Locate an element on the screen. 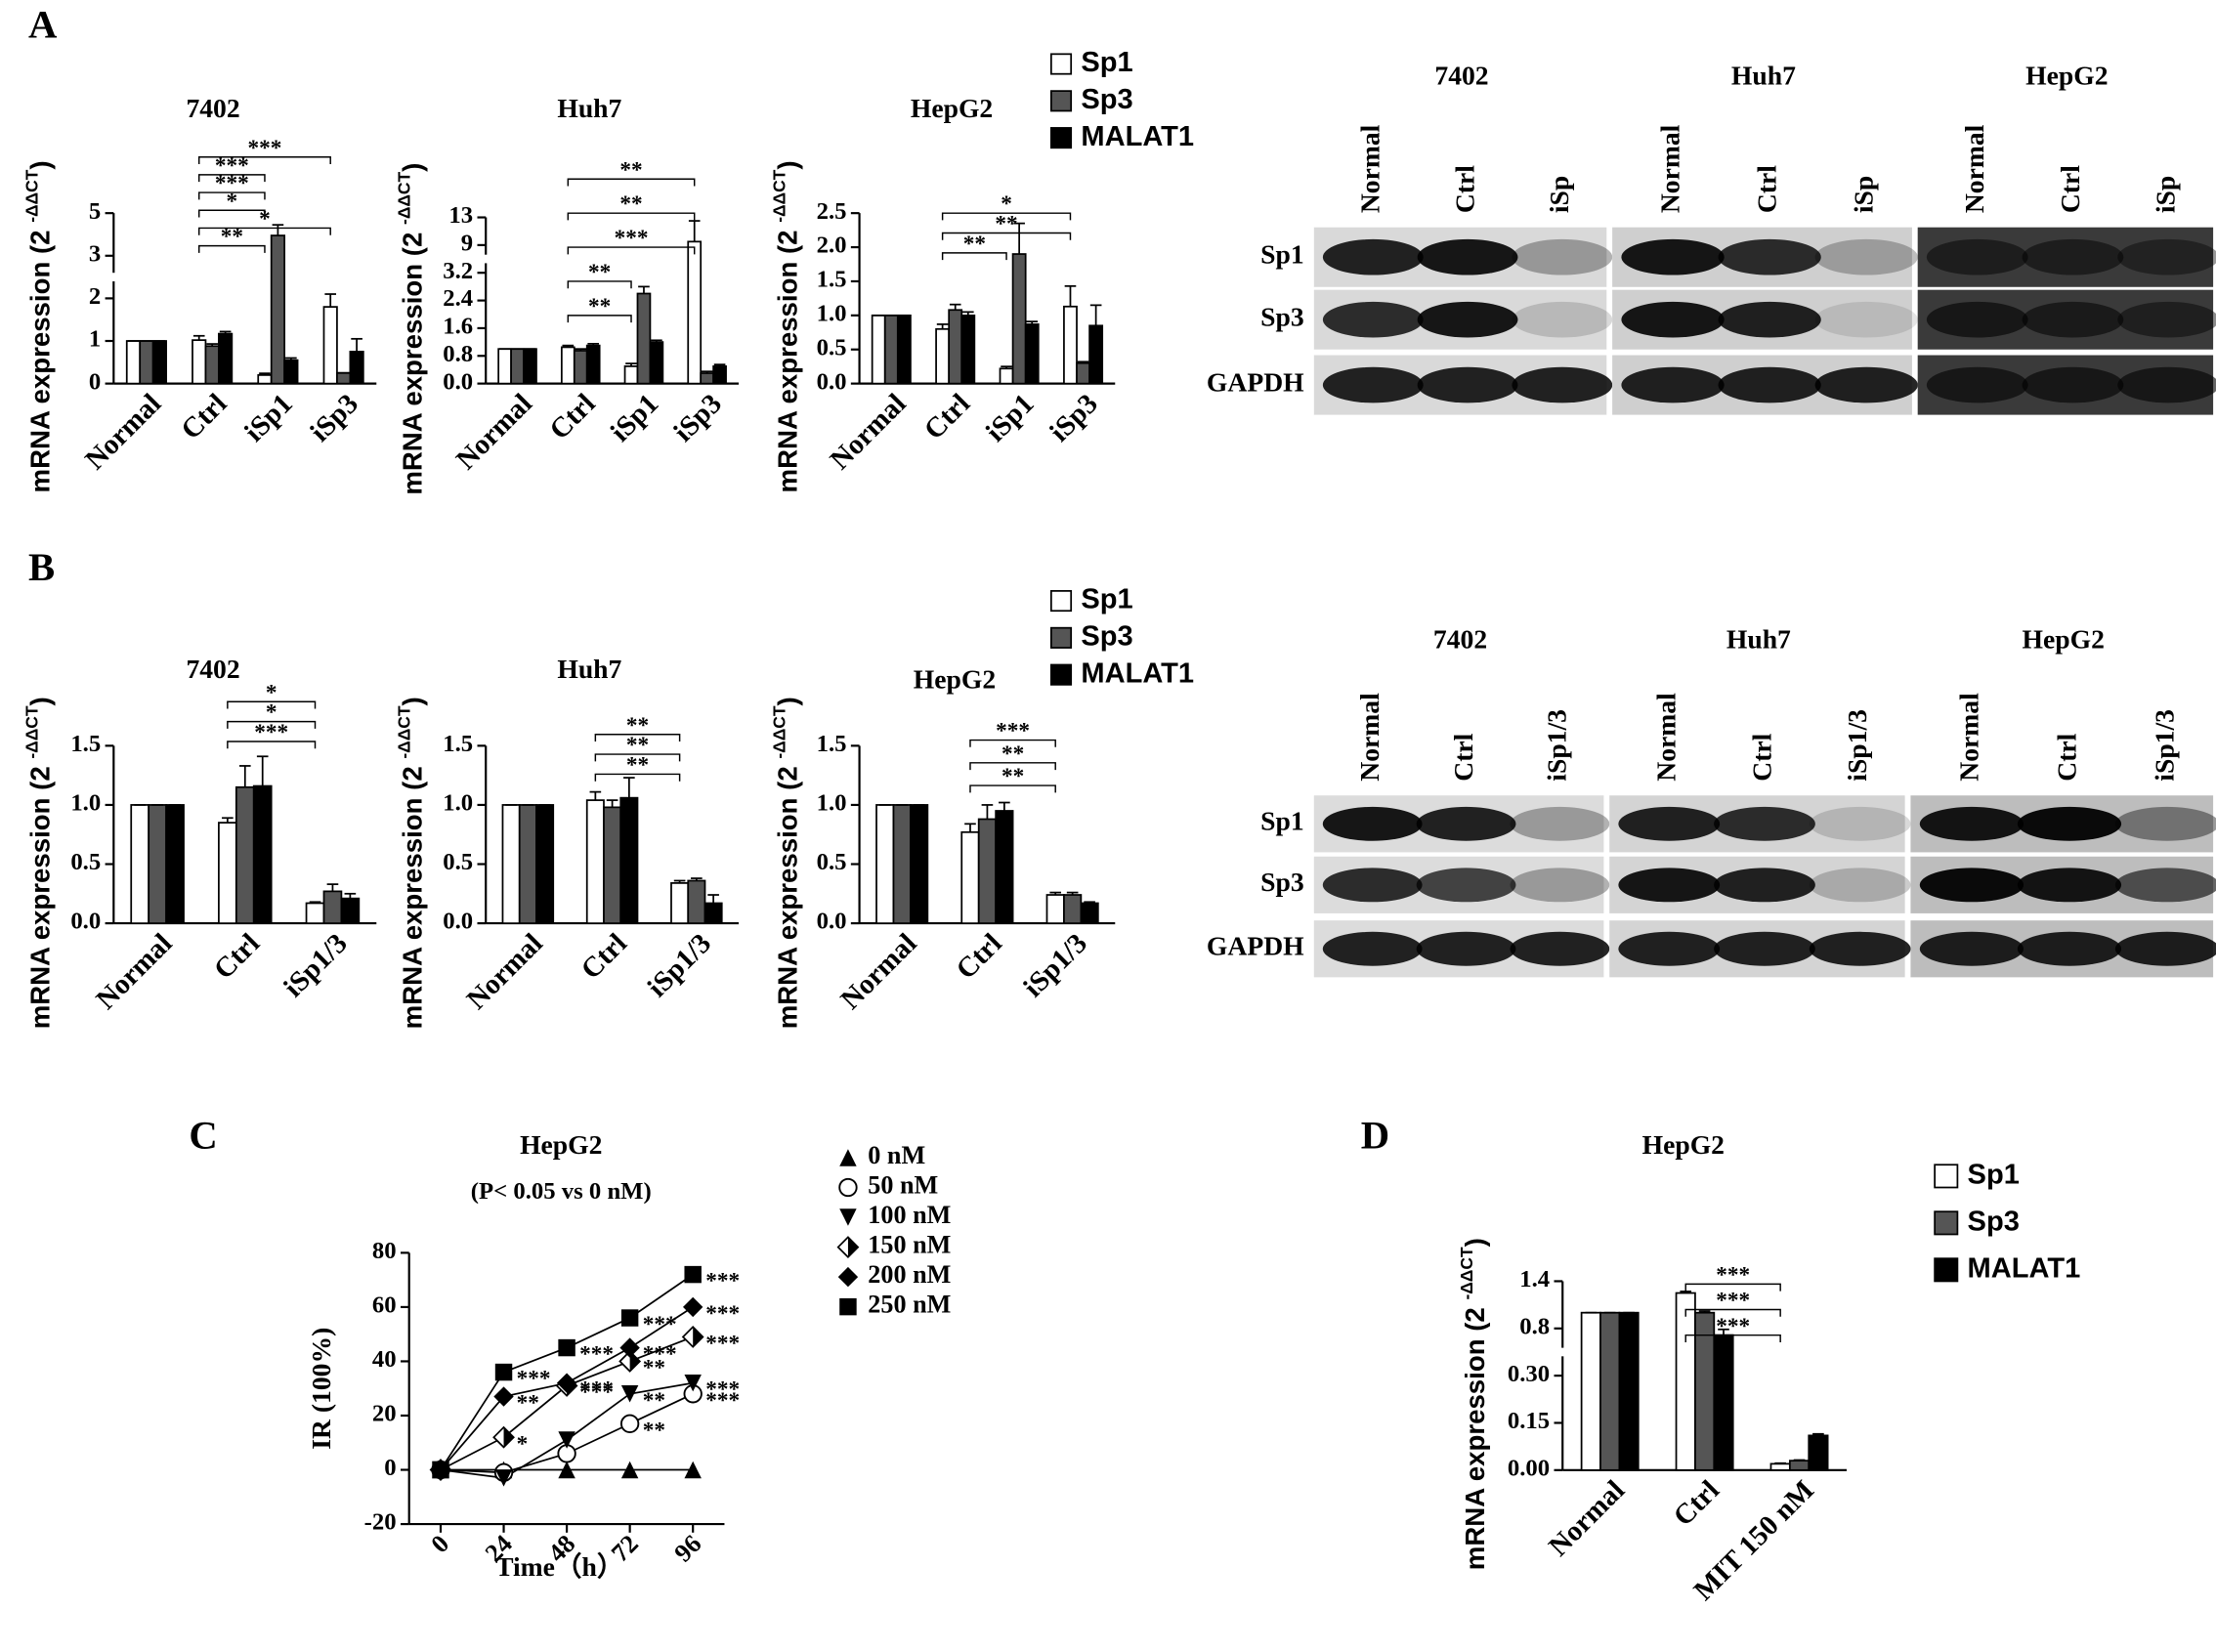  legend-swatch is located at coordinates (1061, 64).